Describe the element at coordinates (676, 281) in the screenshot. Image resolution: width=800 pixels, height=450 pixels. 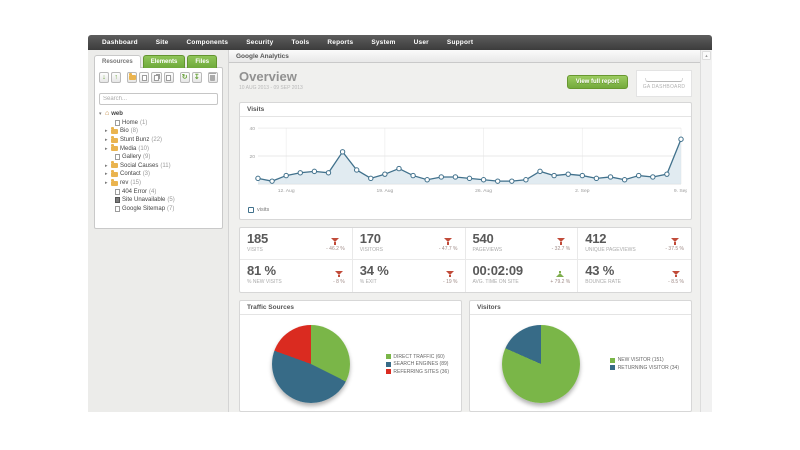
I see `stat-delta: - 8.5 %` at that location.